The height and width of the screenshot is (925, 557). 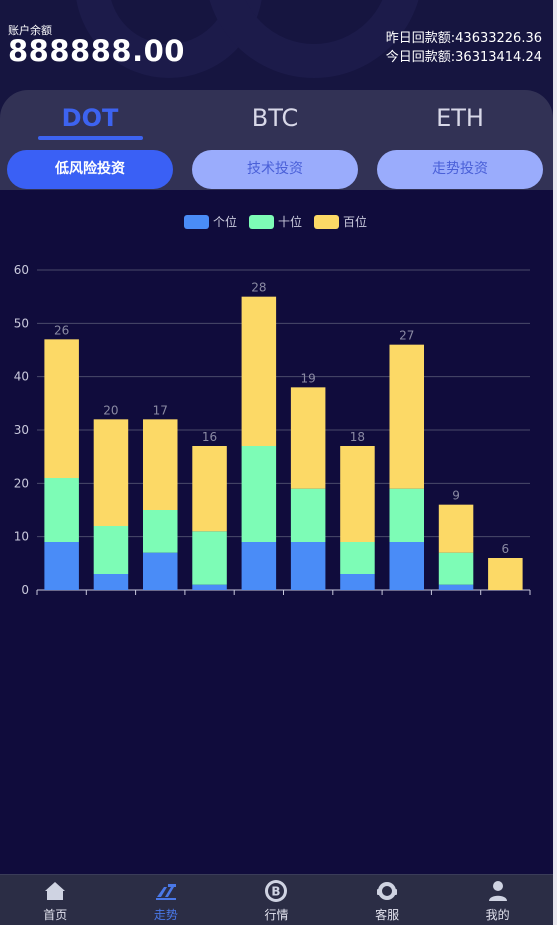 I want to click on data-label: 17, so click(x=160, y=410).